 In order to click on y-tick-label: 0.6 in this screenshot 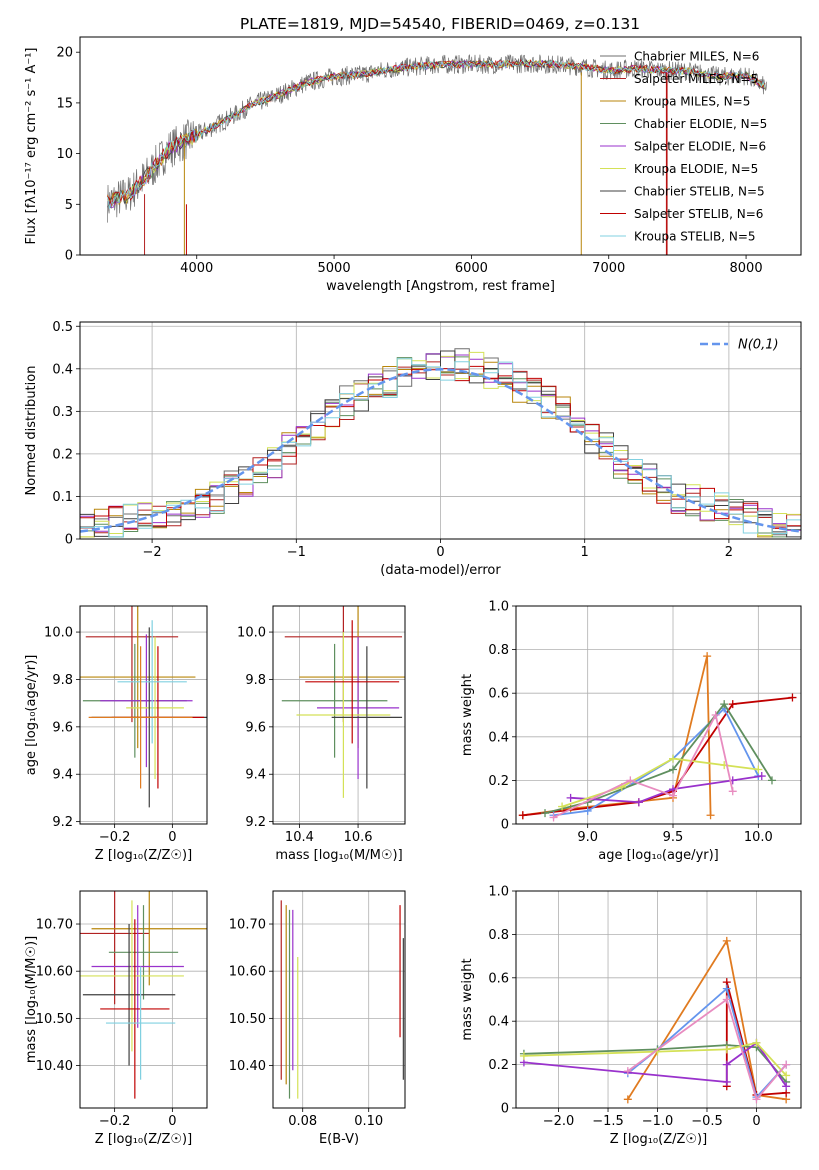, I will do `click(498, 694)`.